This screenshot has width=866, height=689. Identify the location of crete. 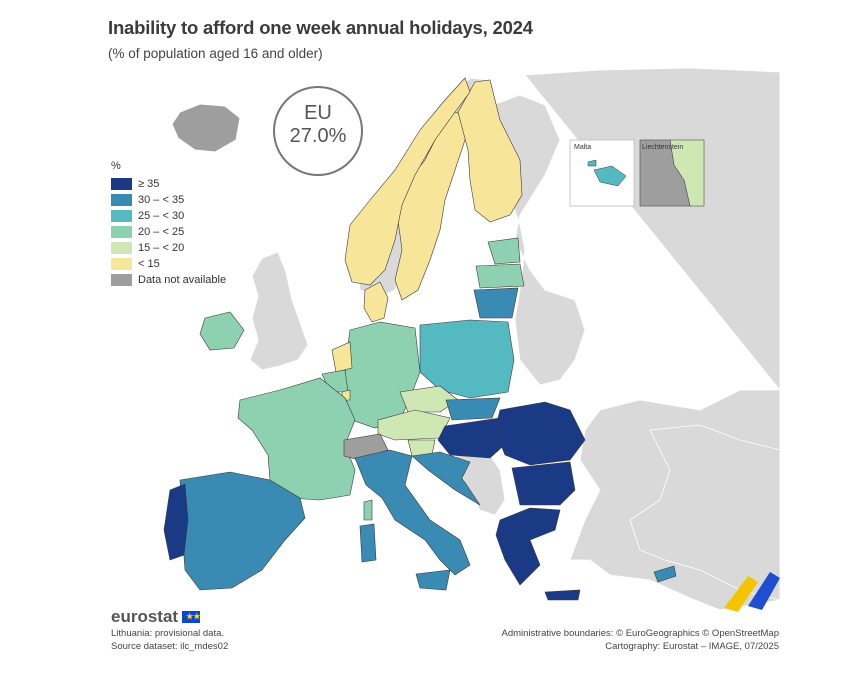
(562, 595).